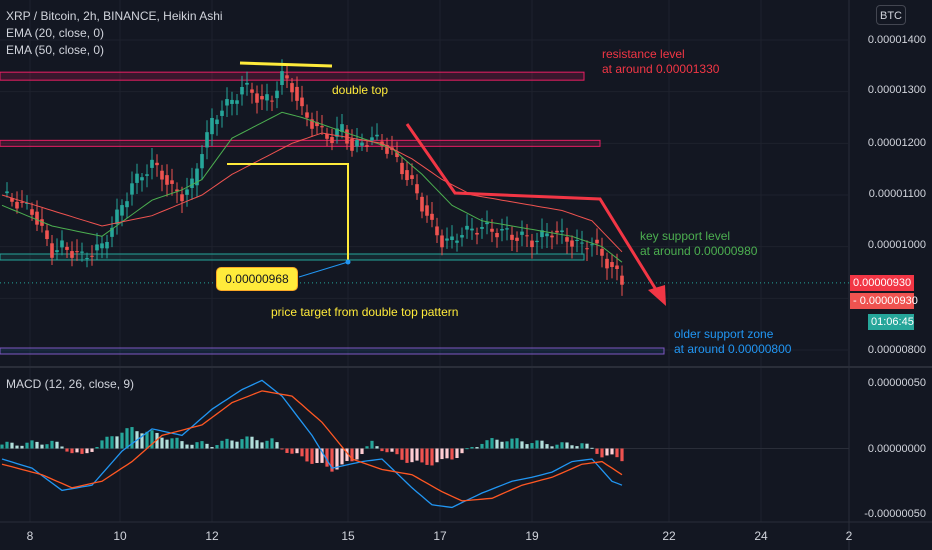 The height and width of the screenshot is (550, 932). What do you see at coordinates (896, 350) in the screenshot?
I see `price-tick: 0.00000800` at bounding box center [896, 350].